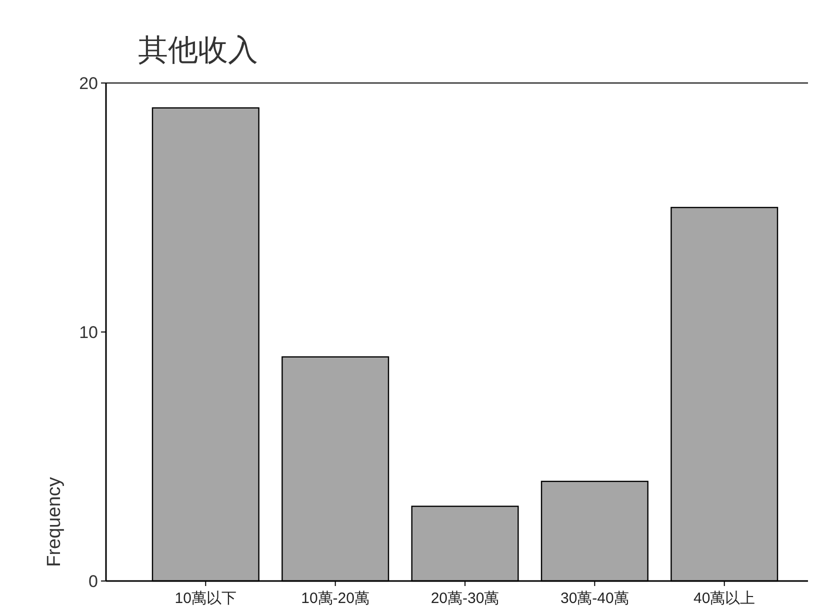  I want to click on y-tick-label: 20, so click(88, 83).